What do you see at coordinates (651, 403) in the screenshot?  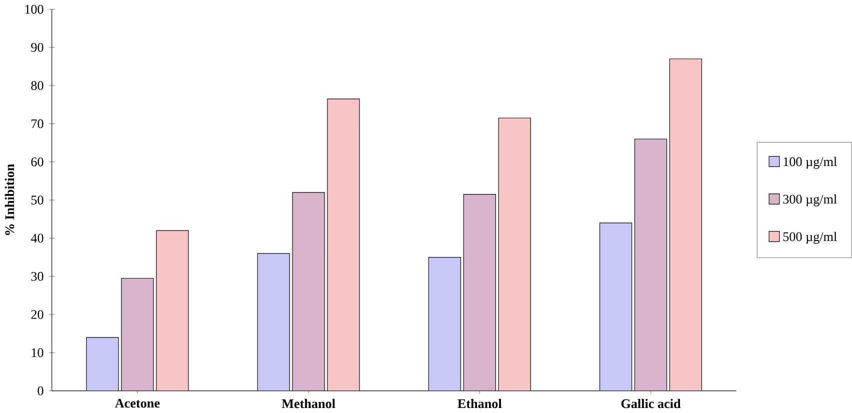 I see `x-tick-label: Gallic acid` at bounding box center [651, 403].